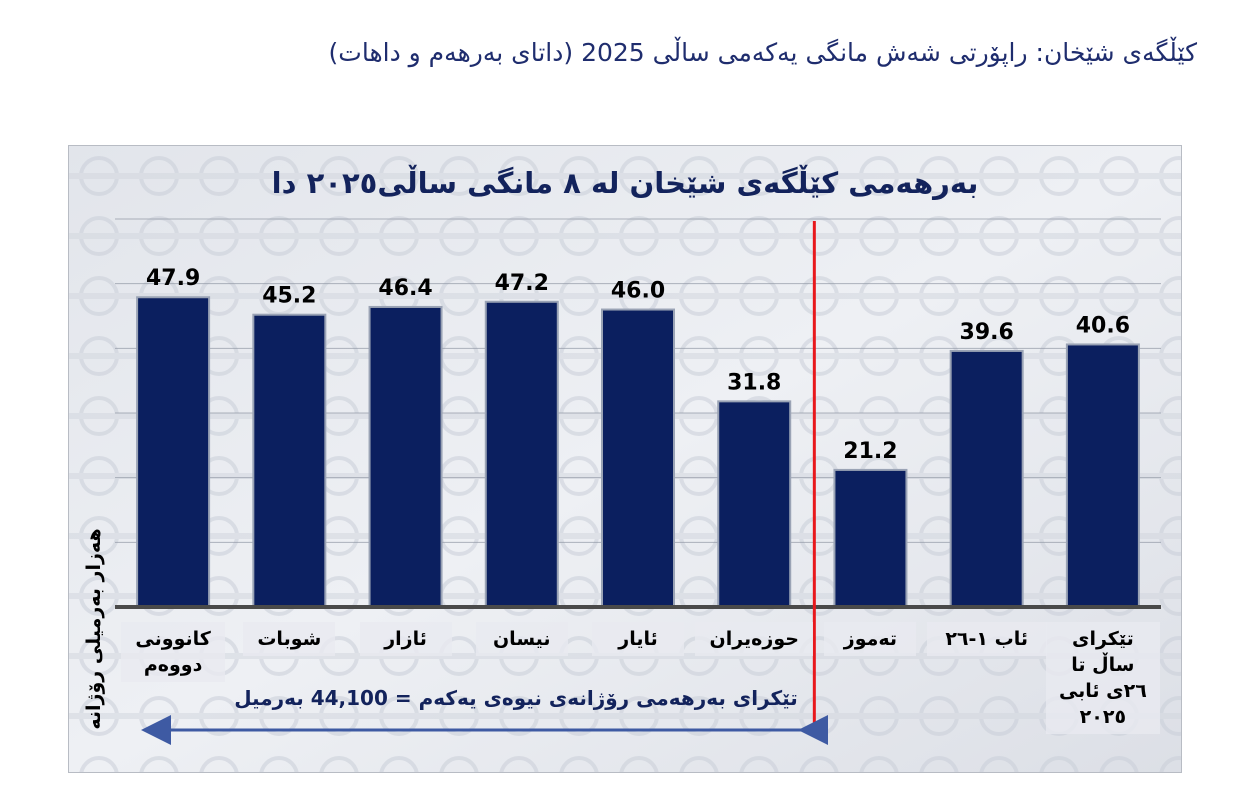 The width and height of the screenshot is (1237, 795). Describe the element at coordinates (405, 288) in the screenshot. I see `bar-value-label: 46.4` at that location.